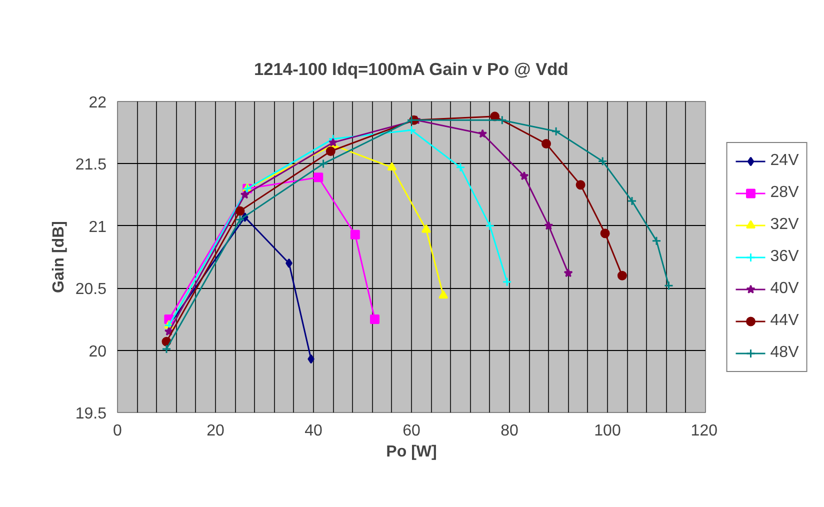  What do you see at coordinates (97, 227) in the screenshot?
I see `y-tick-label: 21` at bounding box center [97, 227].